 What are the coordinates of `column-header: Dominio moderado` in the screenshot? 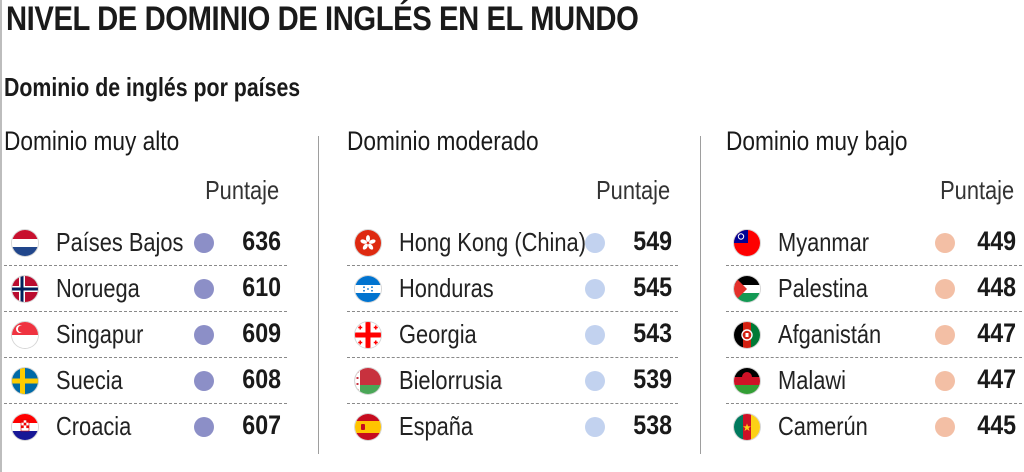 It's located at (443, 141).